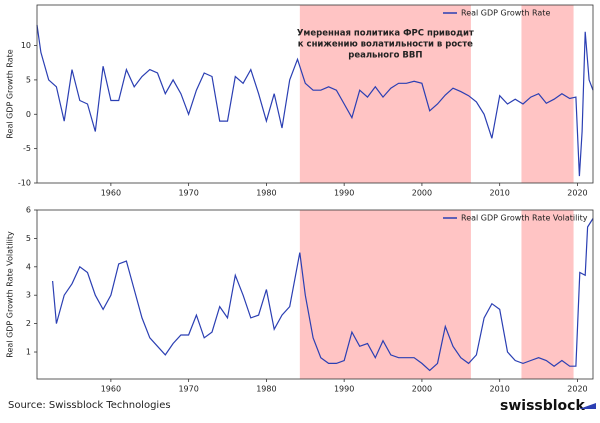 The width and height of the screenshot is (600, 423). Describe the element at coordinates (28, 114) in the screenshot. I see `y-tick-label: 0` at that location.